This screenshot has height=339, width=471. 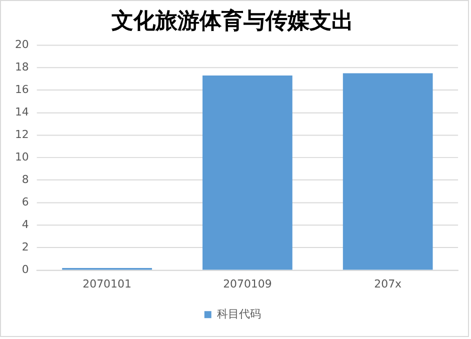 What do you see at coordinates (25, 202) in the screenshot?
I see `y-tick-label: 6` at bounding box center [25, 202].